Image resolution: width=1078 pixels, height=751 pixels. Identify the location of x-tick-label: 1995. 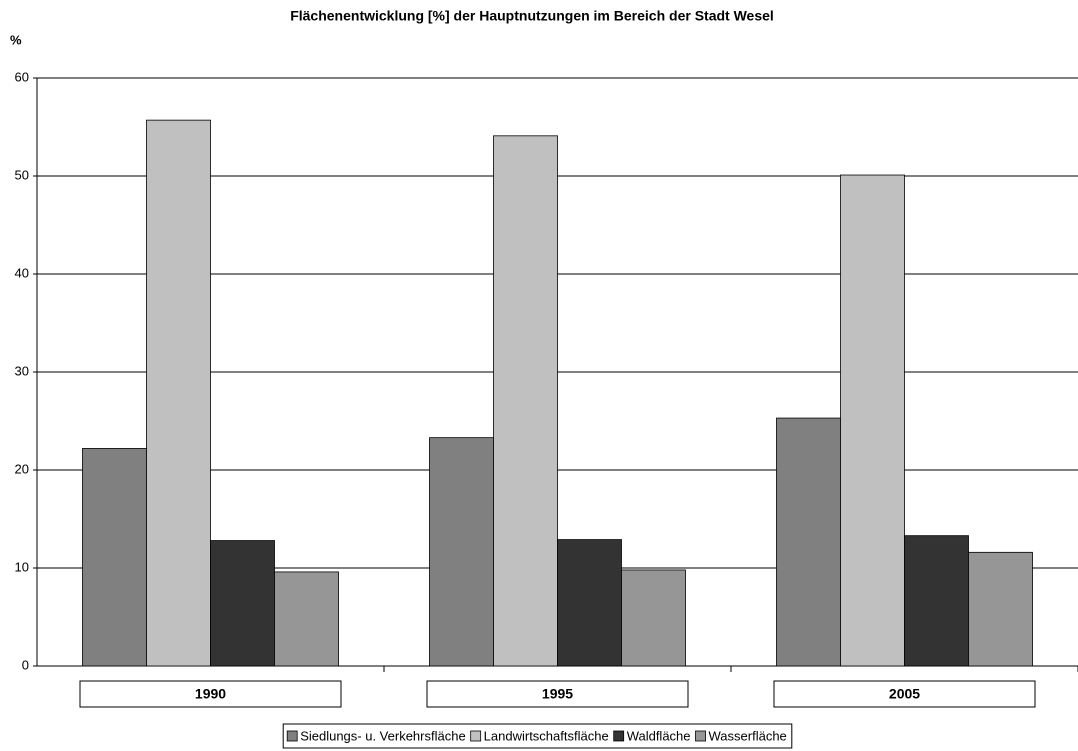
(557, 694).